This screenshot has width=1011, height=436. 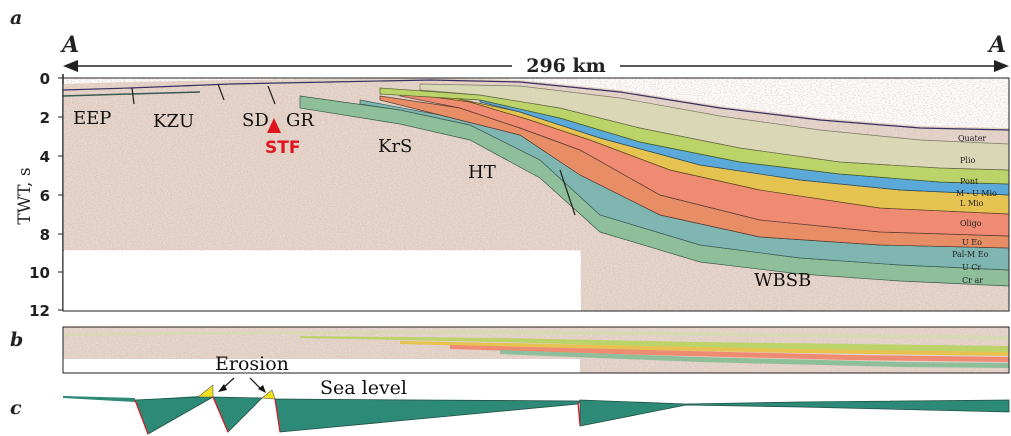 I want to click on unit-pal-m-eo: Pal-M Eo, so click(x=970, y=254).